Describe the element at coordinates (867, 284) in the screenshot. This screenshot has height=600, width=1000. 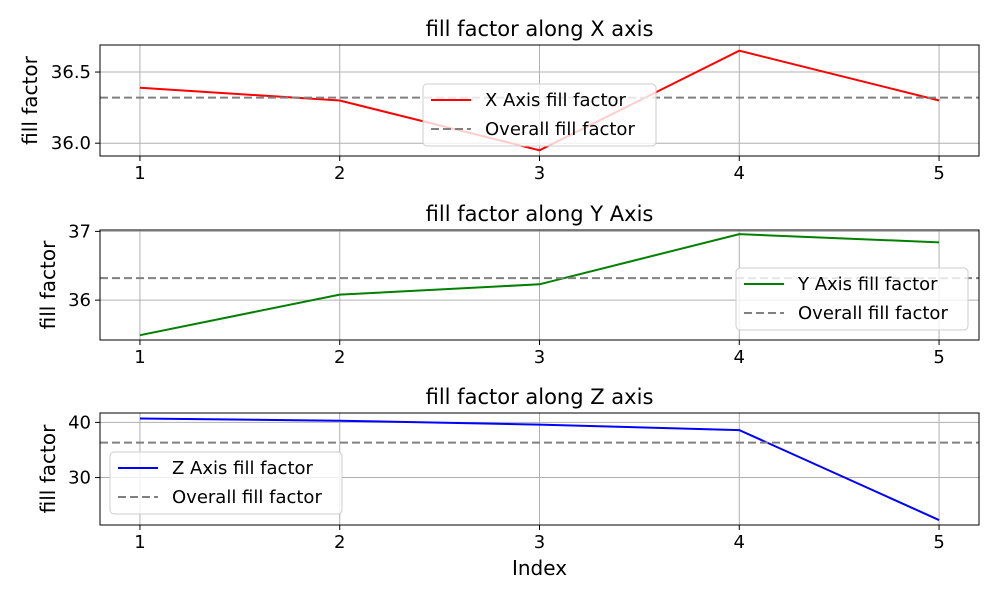
I see `legend-label: Y Axis fill factor` at that location.